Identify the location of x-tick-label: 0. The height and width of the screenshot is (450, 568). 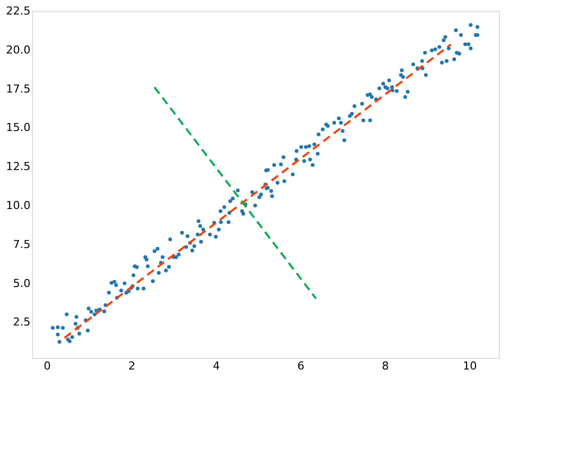
(47, 366).